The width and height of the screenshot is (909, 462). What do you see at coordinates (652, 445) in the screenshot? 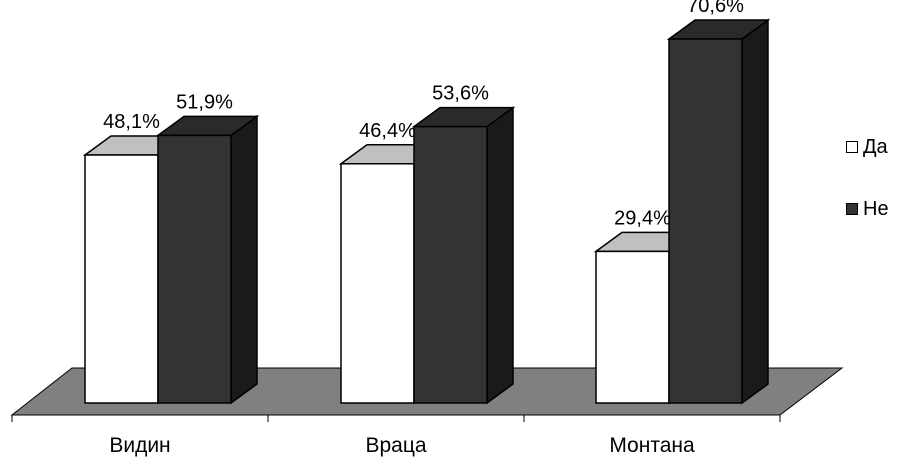
I see `x-tick-label-2: Монтана` at bounding box center [652, 445].